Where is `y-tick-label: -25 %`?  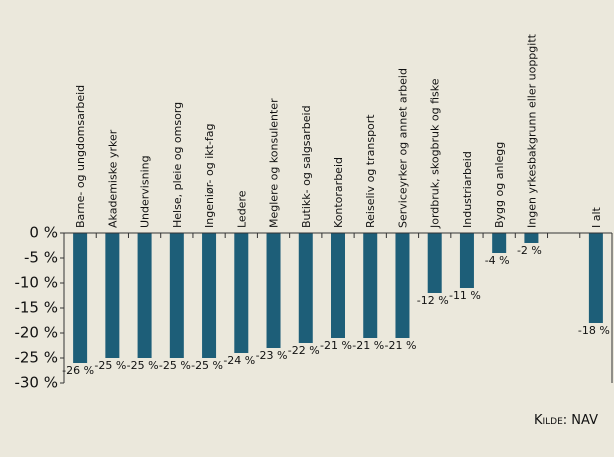 y-tick-label: -25 % is located at coordinates (36, 358).